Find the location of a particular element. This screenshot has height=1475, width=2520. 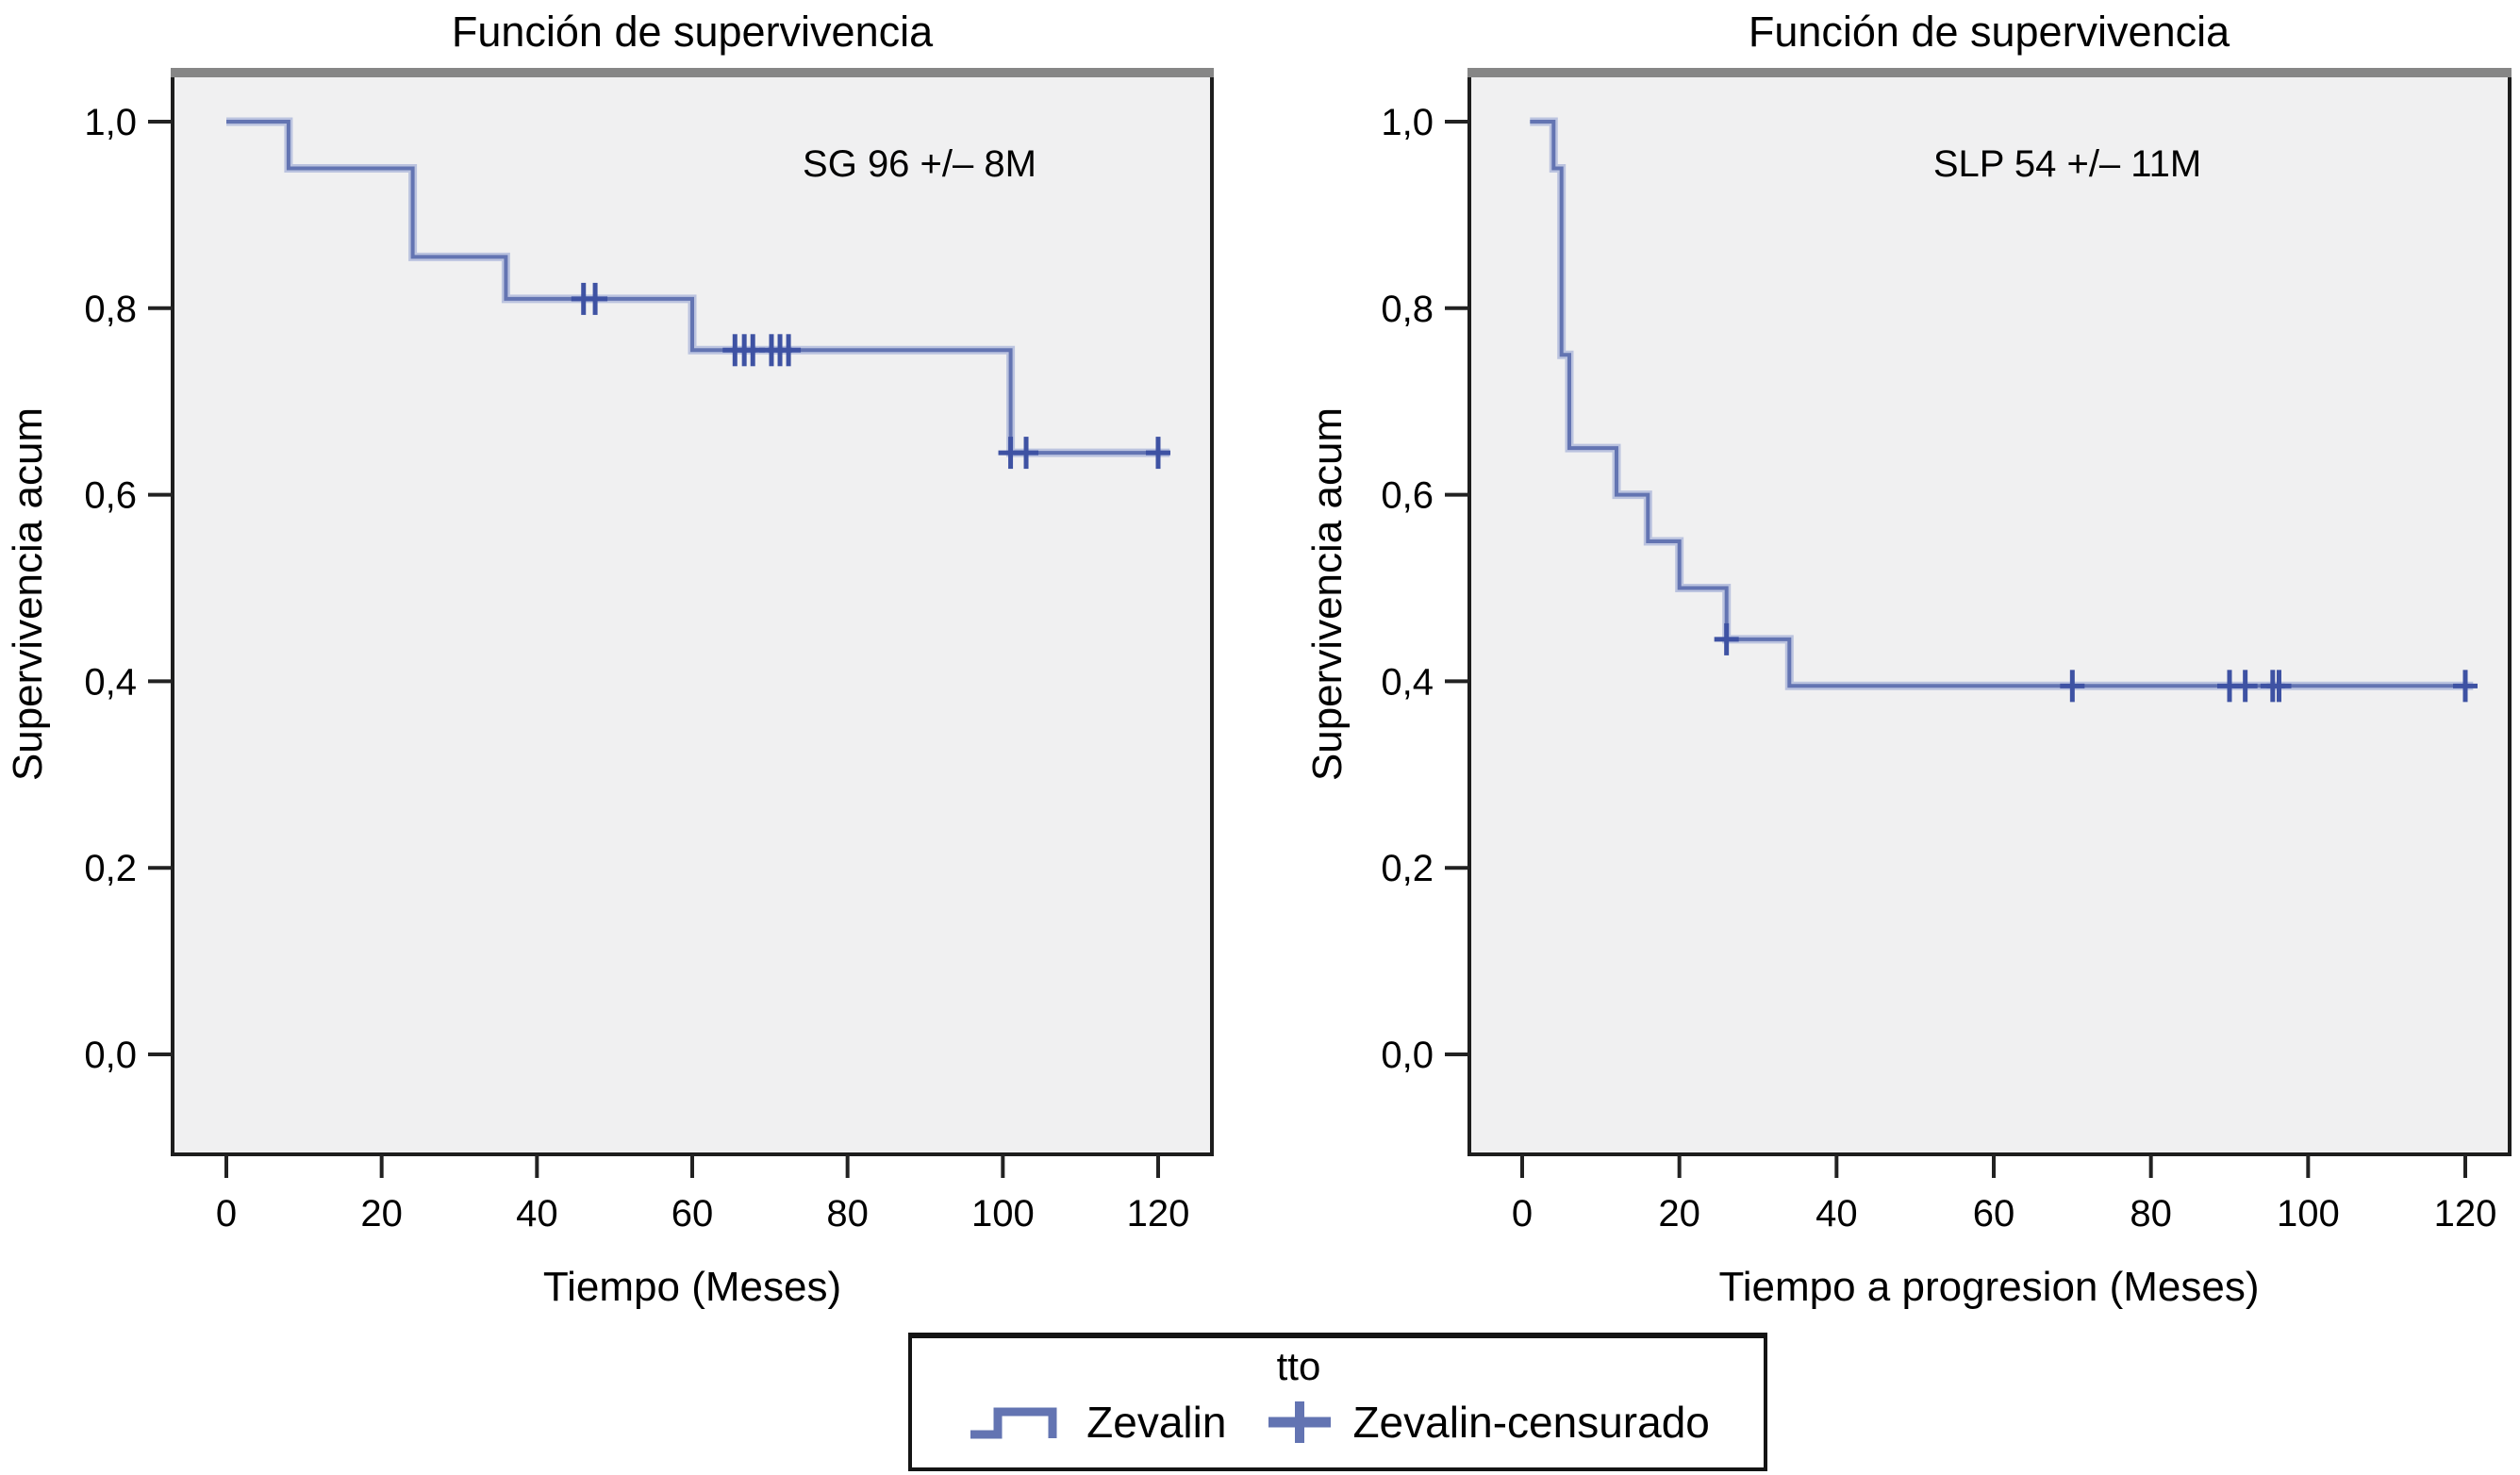

step-line-icon is located at coordinates (1013, 1423).